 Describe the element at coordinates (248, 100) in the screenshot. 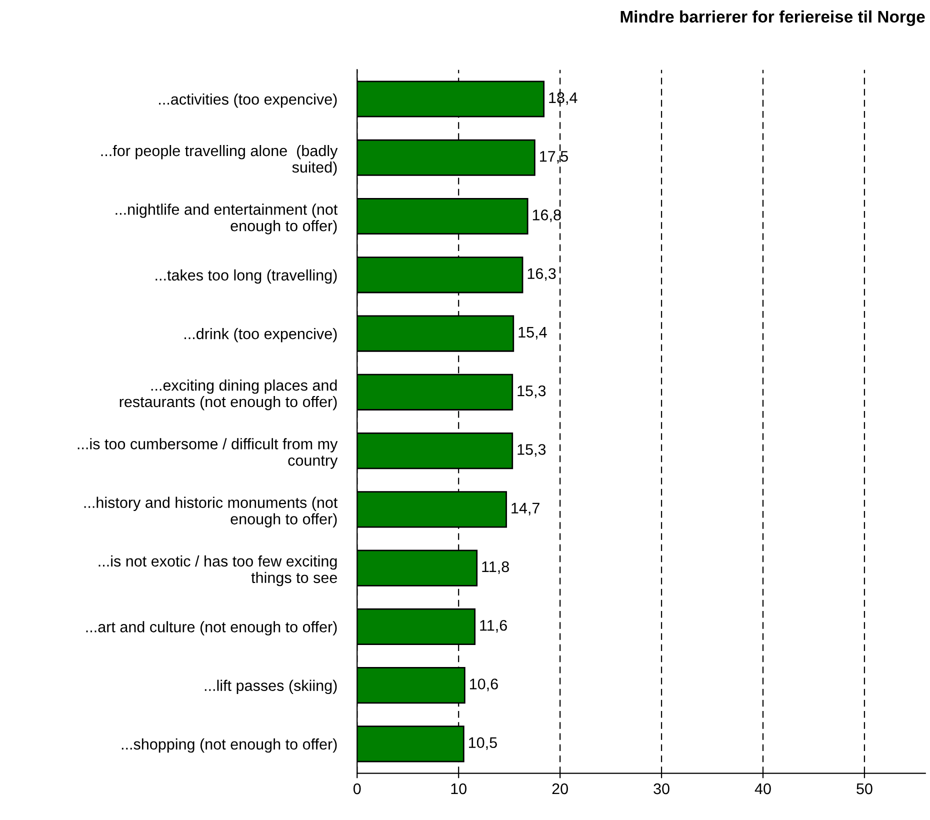

I see `y-tick-label: ...activities (too expencive)` at that location.